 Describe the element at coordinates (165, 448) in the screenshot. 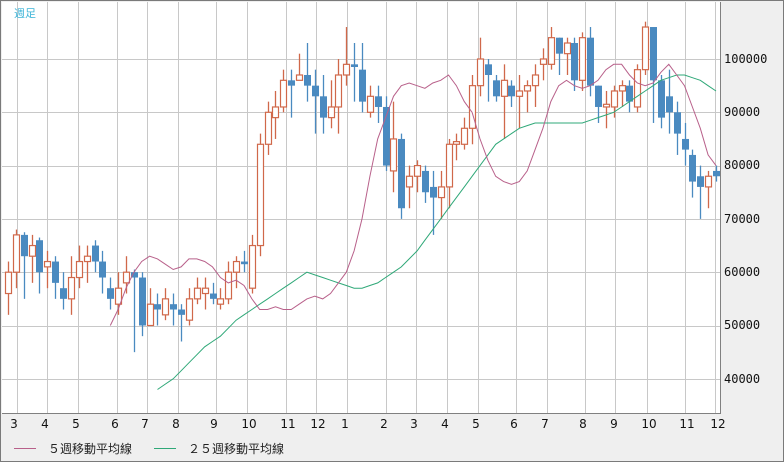

I see `ma25-line-swatch-icon` at that location.